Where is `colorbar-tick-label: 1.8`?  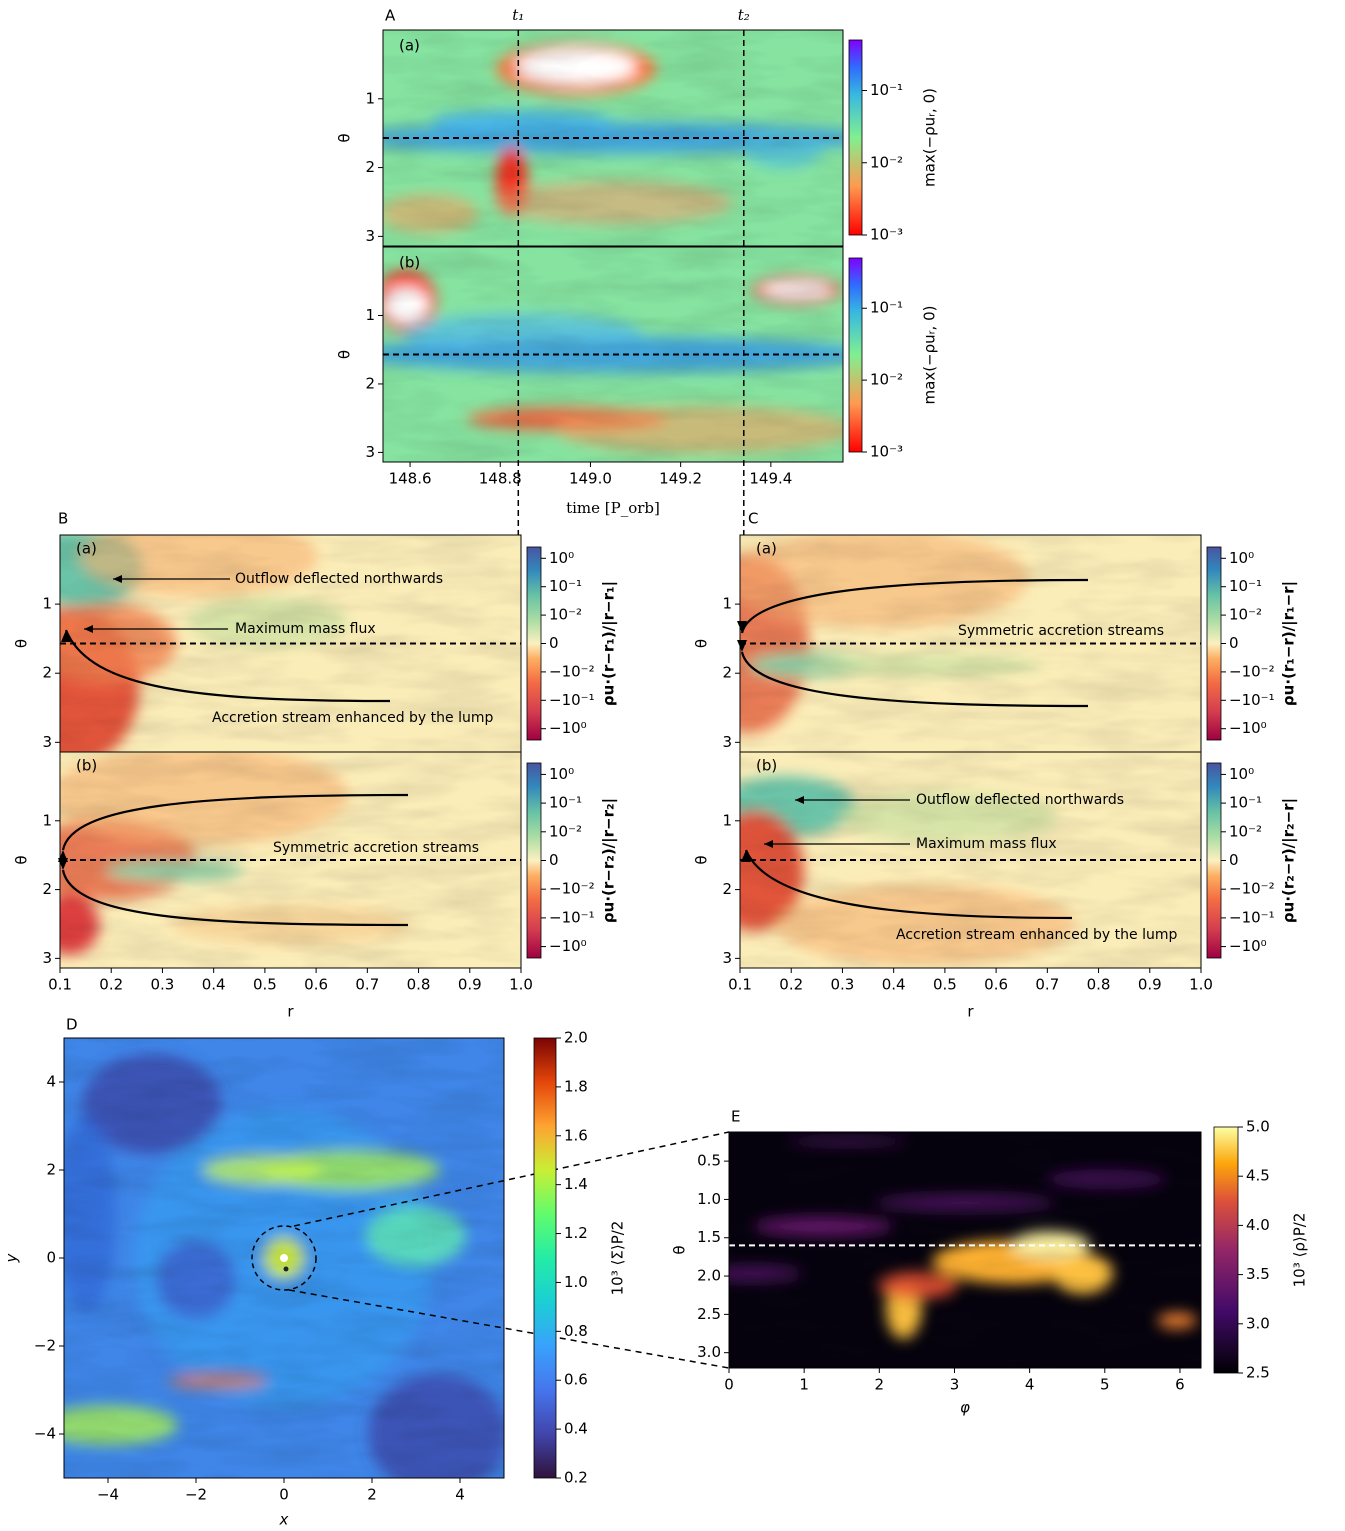 colorbar-tick-label: 1.8 is located at coordinates (576, 1086).